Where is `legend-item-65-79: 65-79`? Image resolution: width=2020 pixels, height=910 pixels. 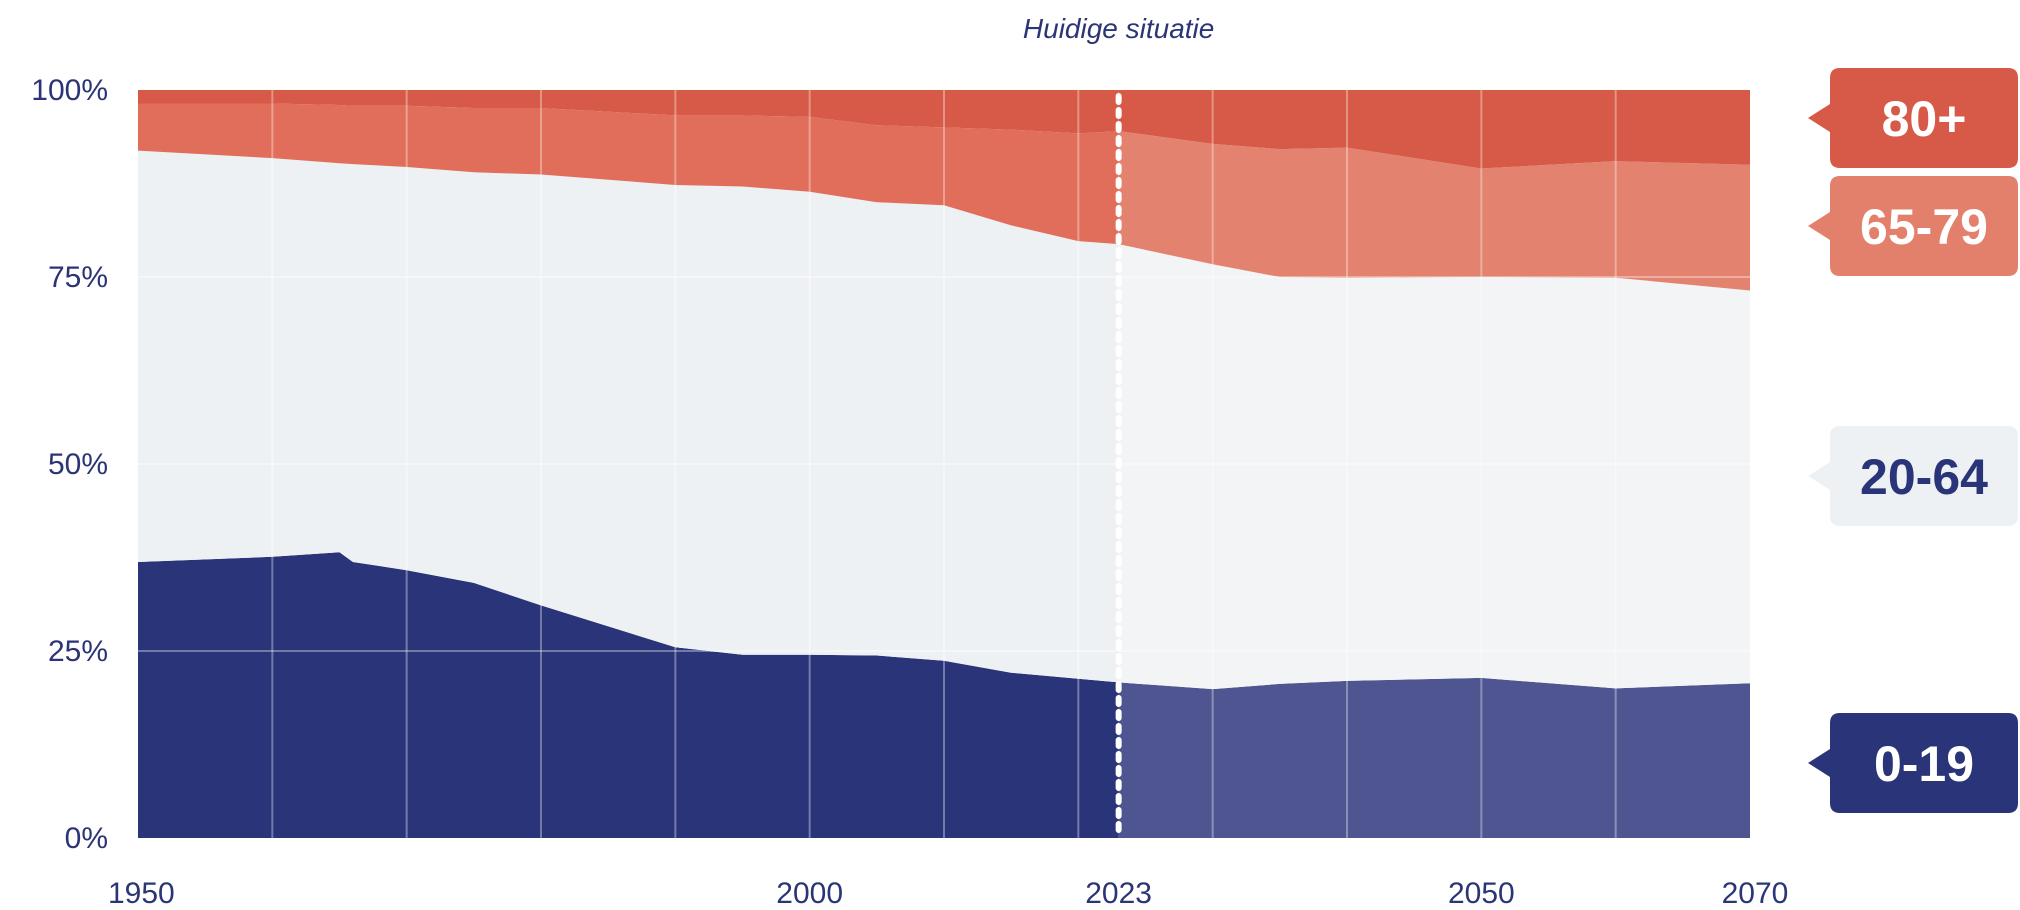
legend-item-65-79: 65-79 is located at coordinates (1913, 226).